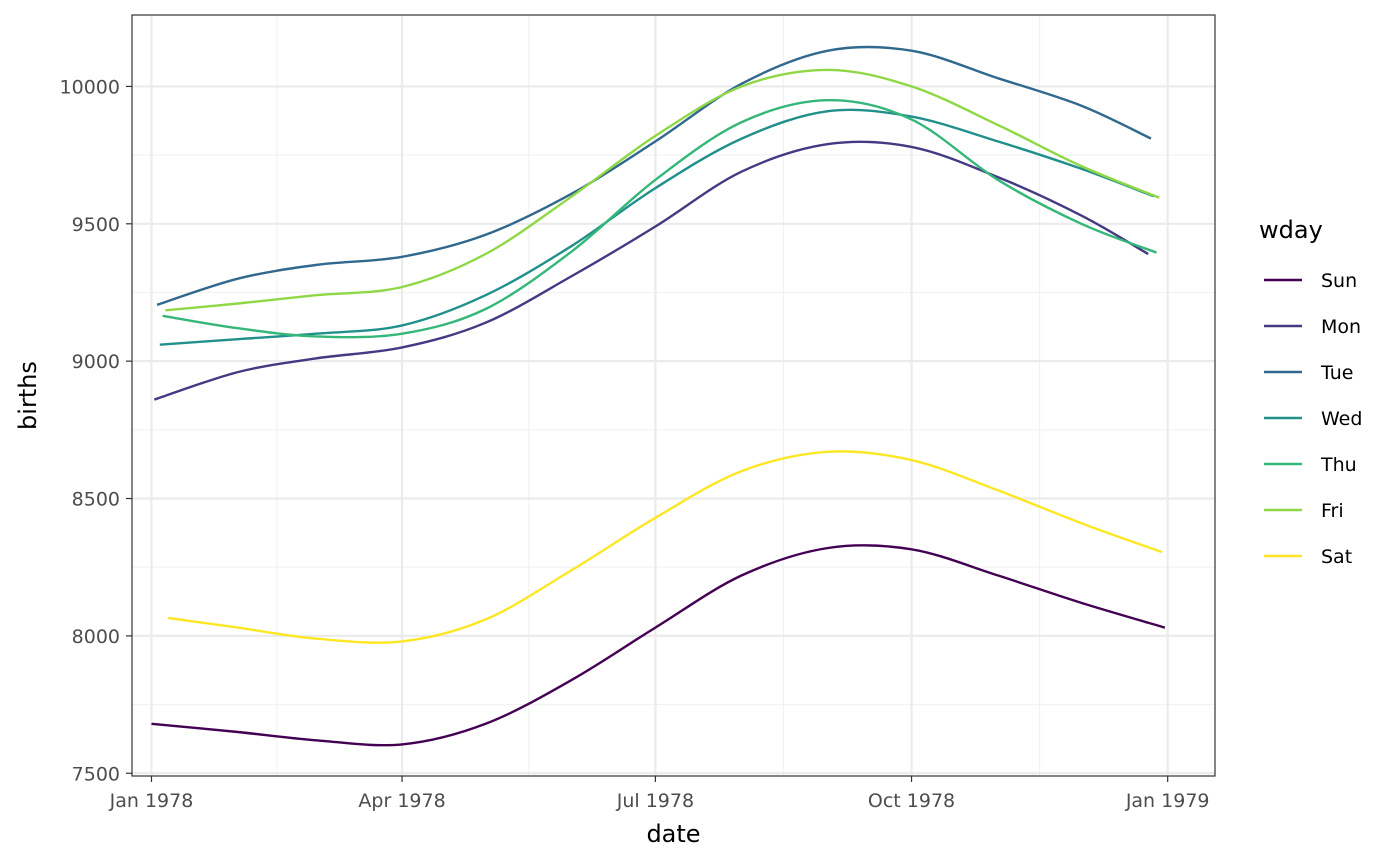 Image resolution: width=1400 pixels, height=866 pixels. I want to click on y-tick-label: 10000, so click(90, 87).